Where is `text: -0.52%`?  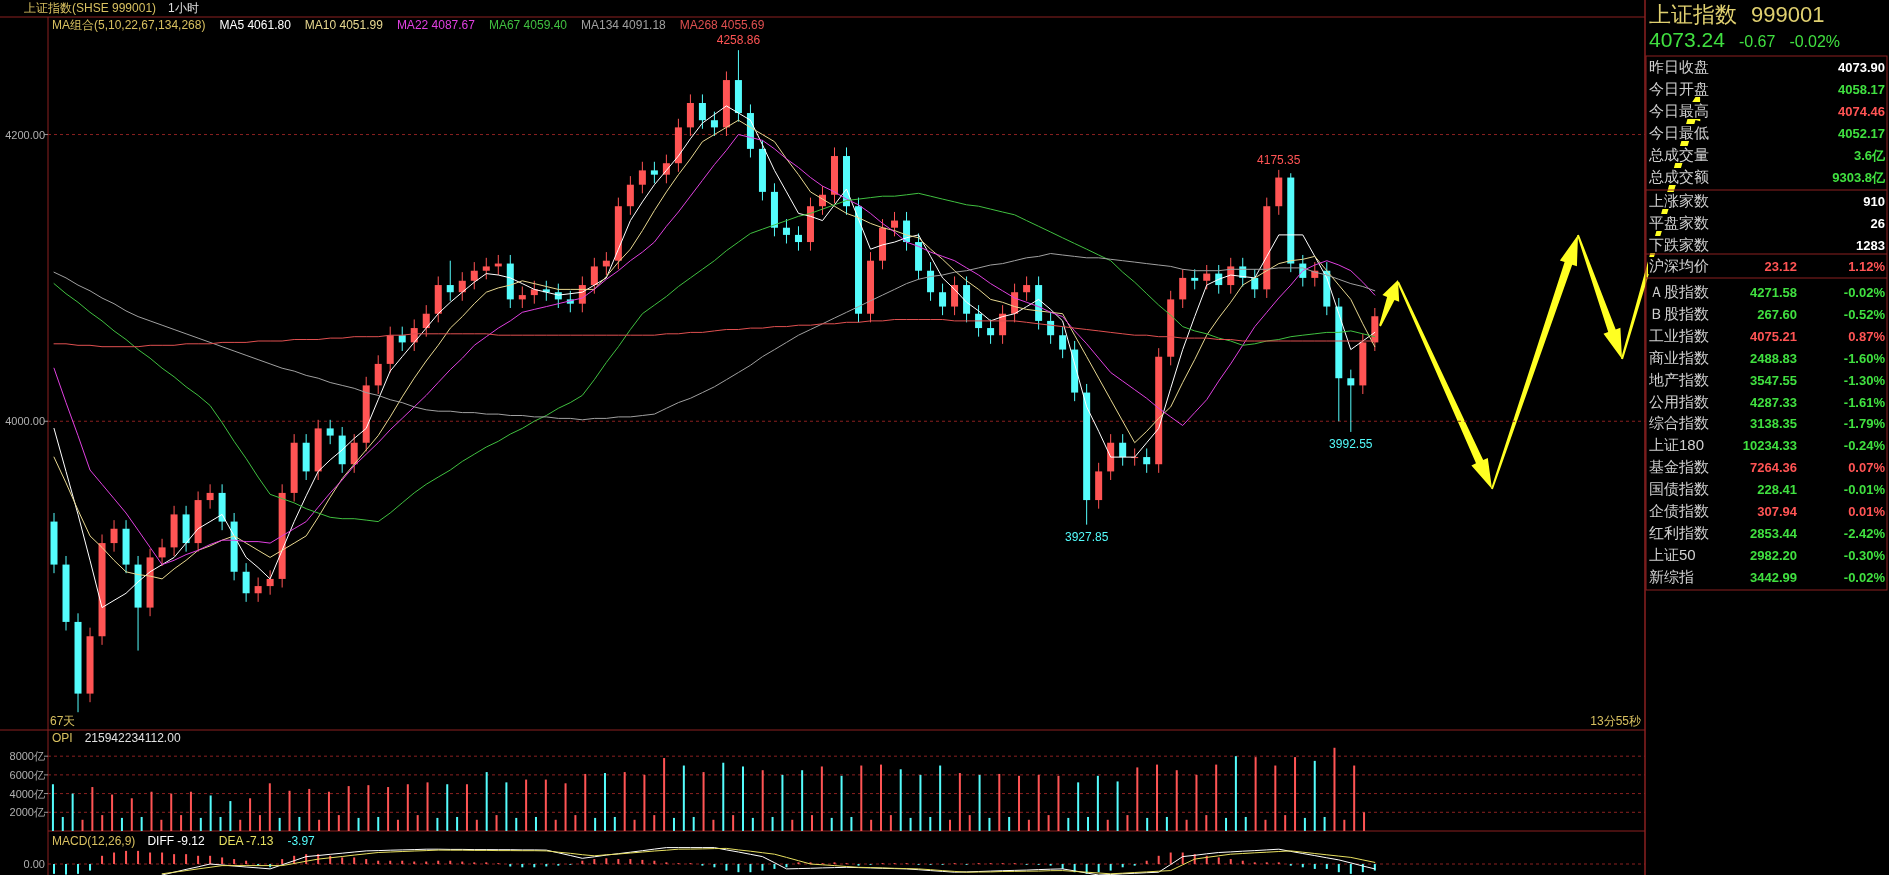 text: -0.52% is located at coordinates (1864, 314).